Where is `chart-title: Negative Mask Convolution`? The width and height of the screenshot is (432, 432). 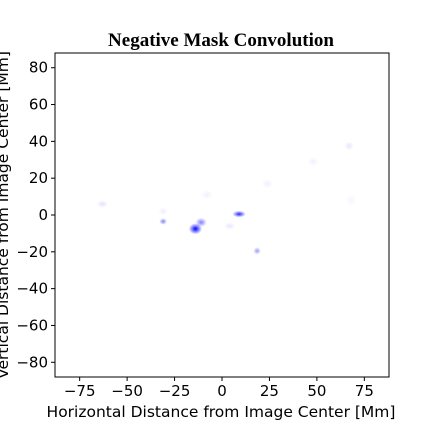
chart-title: Negative Mask Convolution is located at coordinates (221, 40).